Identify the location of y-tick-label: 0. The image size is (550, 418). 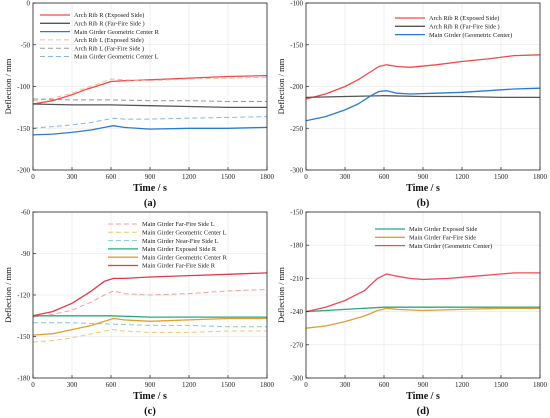
(29, 4).